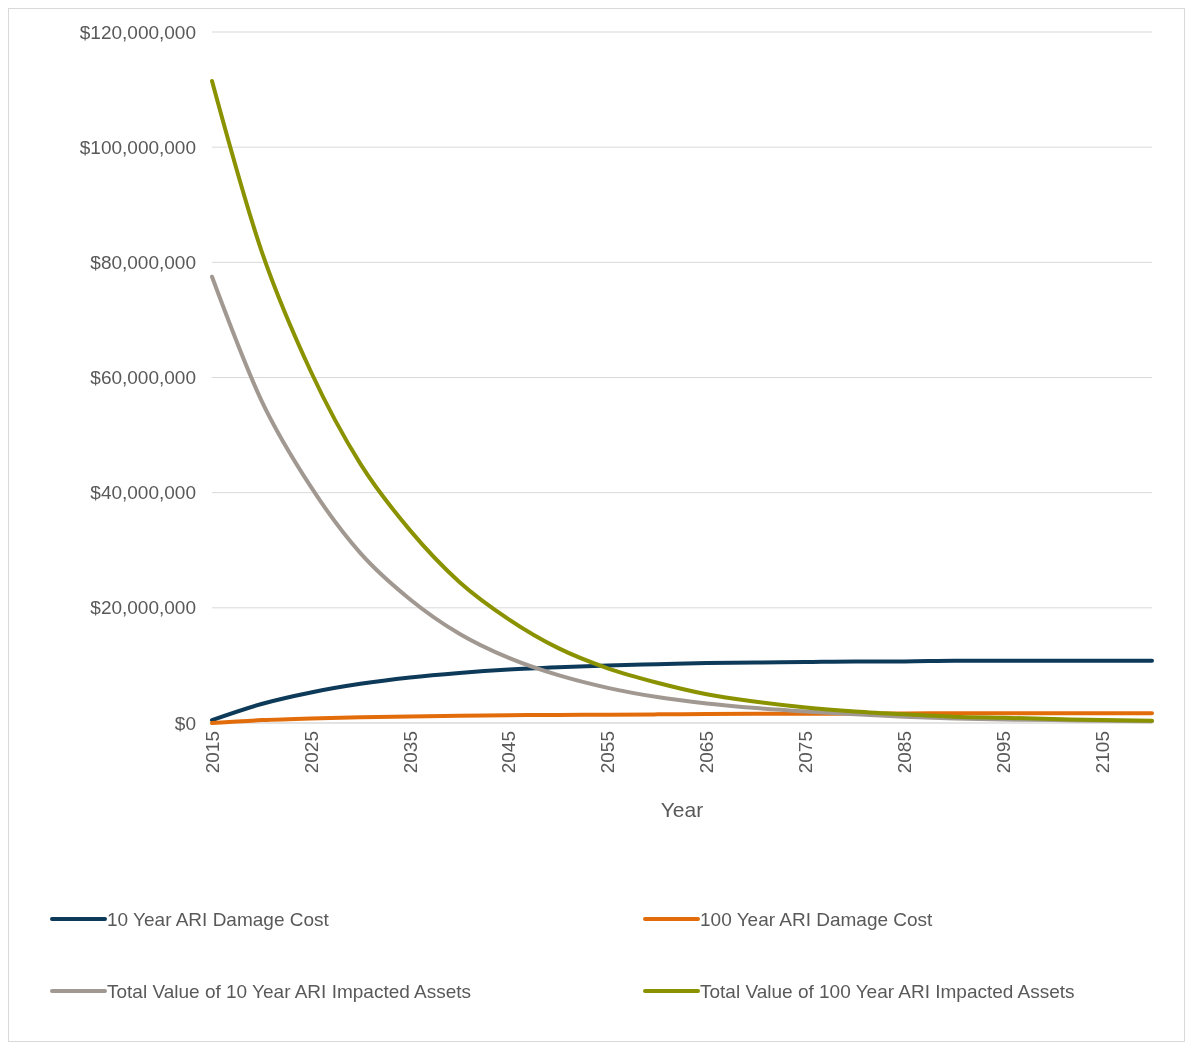  Describe the element at coordinates (509, 752) in the screenshot. I see `x-tick-label: 2045` at that location.